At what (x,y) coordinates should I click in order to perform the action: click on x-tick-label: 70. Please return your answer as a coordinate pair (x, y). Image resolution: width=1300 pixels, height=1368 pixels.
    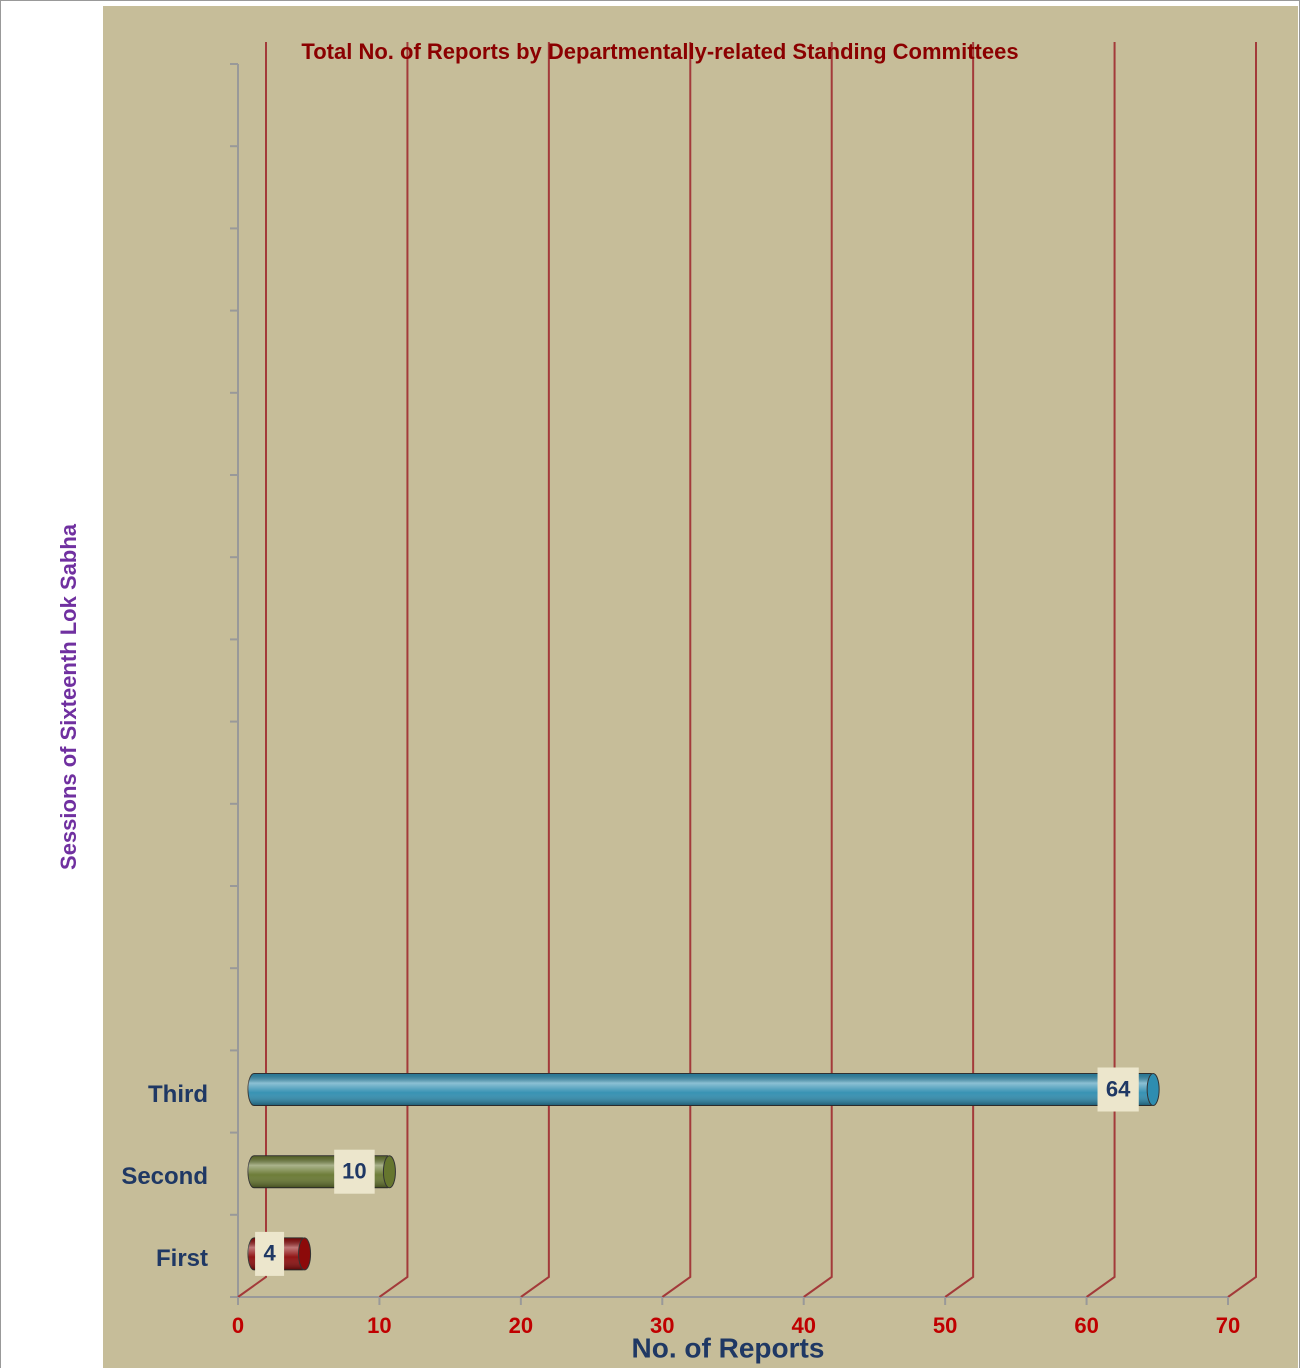
    Looking at the image, I should click on (1228, 1325).